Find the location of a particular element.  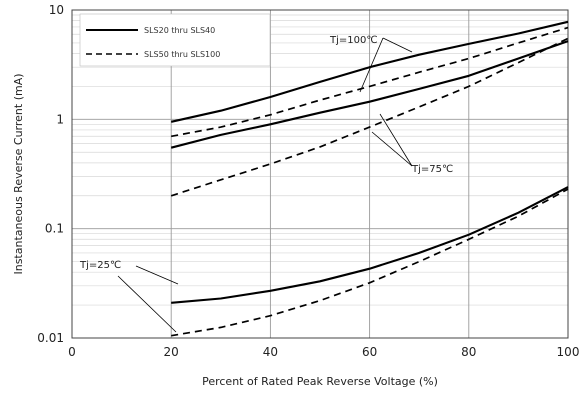

annotation-tj25: Tj=25℃ is located at coordinates (129, 296).